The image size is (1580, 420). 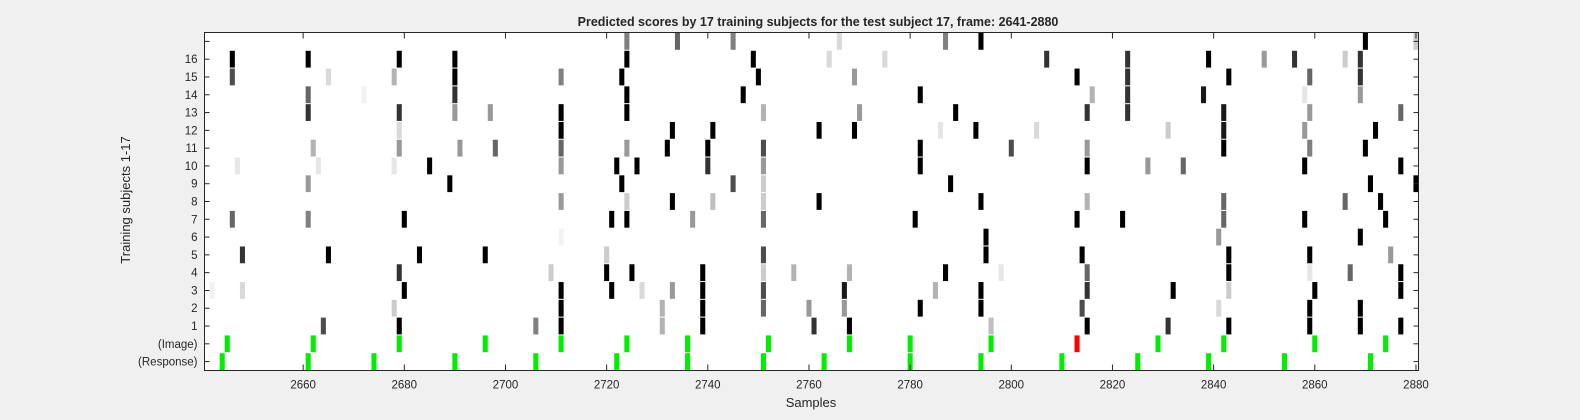 What do you see at coordinates (910, 386) in the screenshot?
I see `x-tick-label: 2780` at bounding box center [910, 386].